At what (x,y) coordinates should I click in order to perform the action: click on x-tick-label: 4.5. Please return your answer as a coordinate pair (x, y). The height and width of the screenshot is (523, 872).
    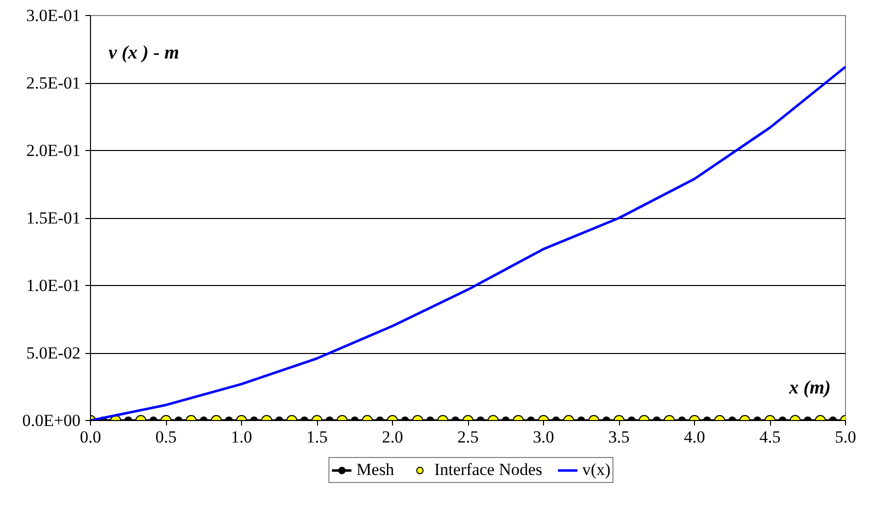
    Looking at the image, I should click on (770, 437).